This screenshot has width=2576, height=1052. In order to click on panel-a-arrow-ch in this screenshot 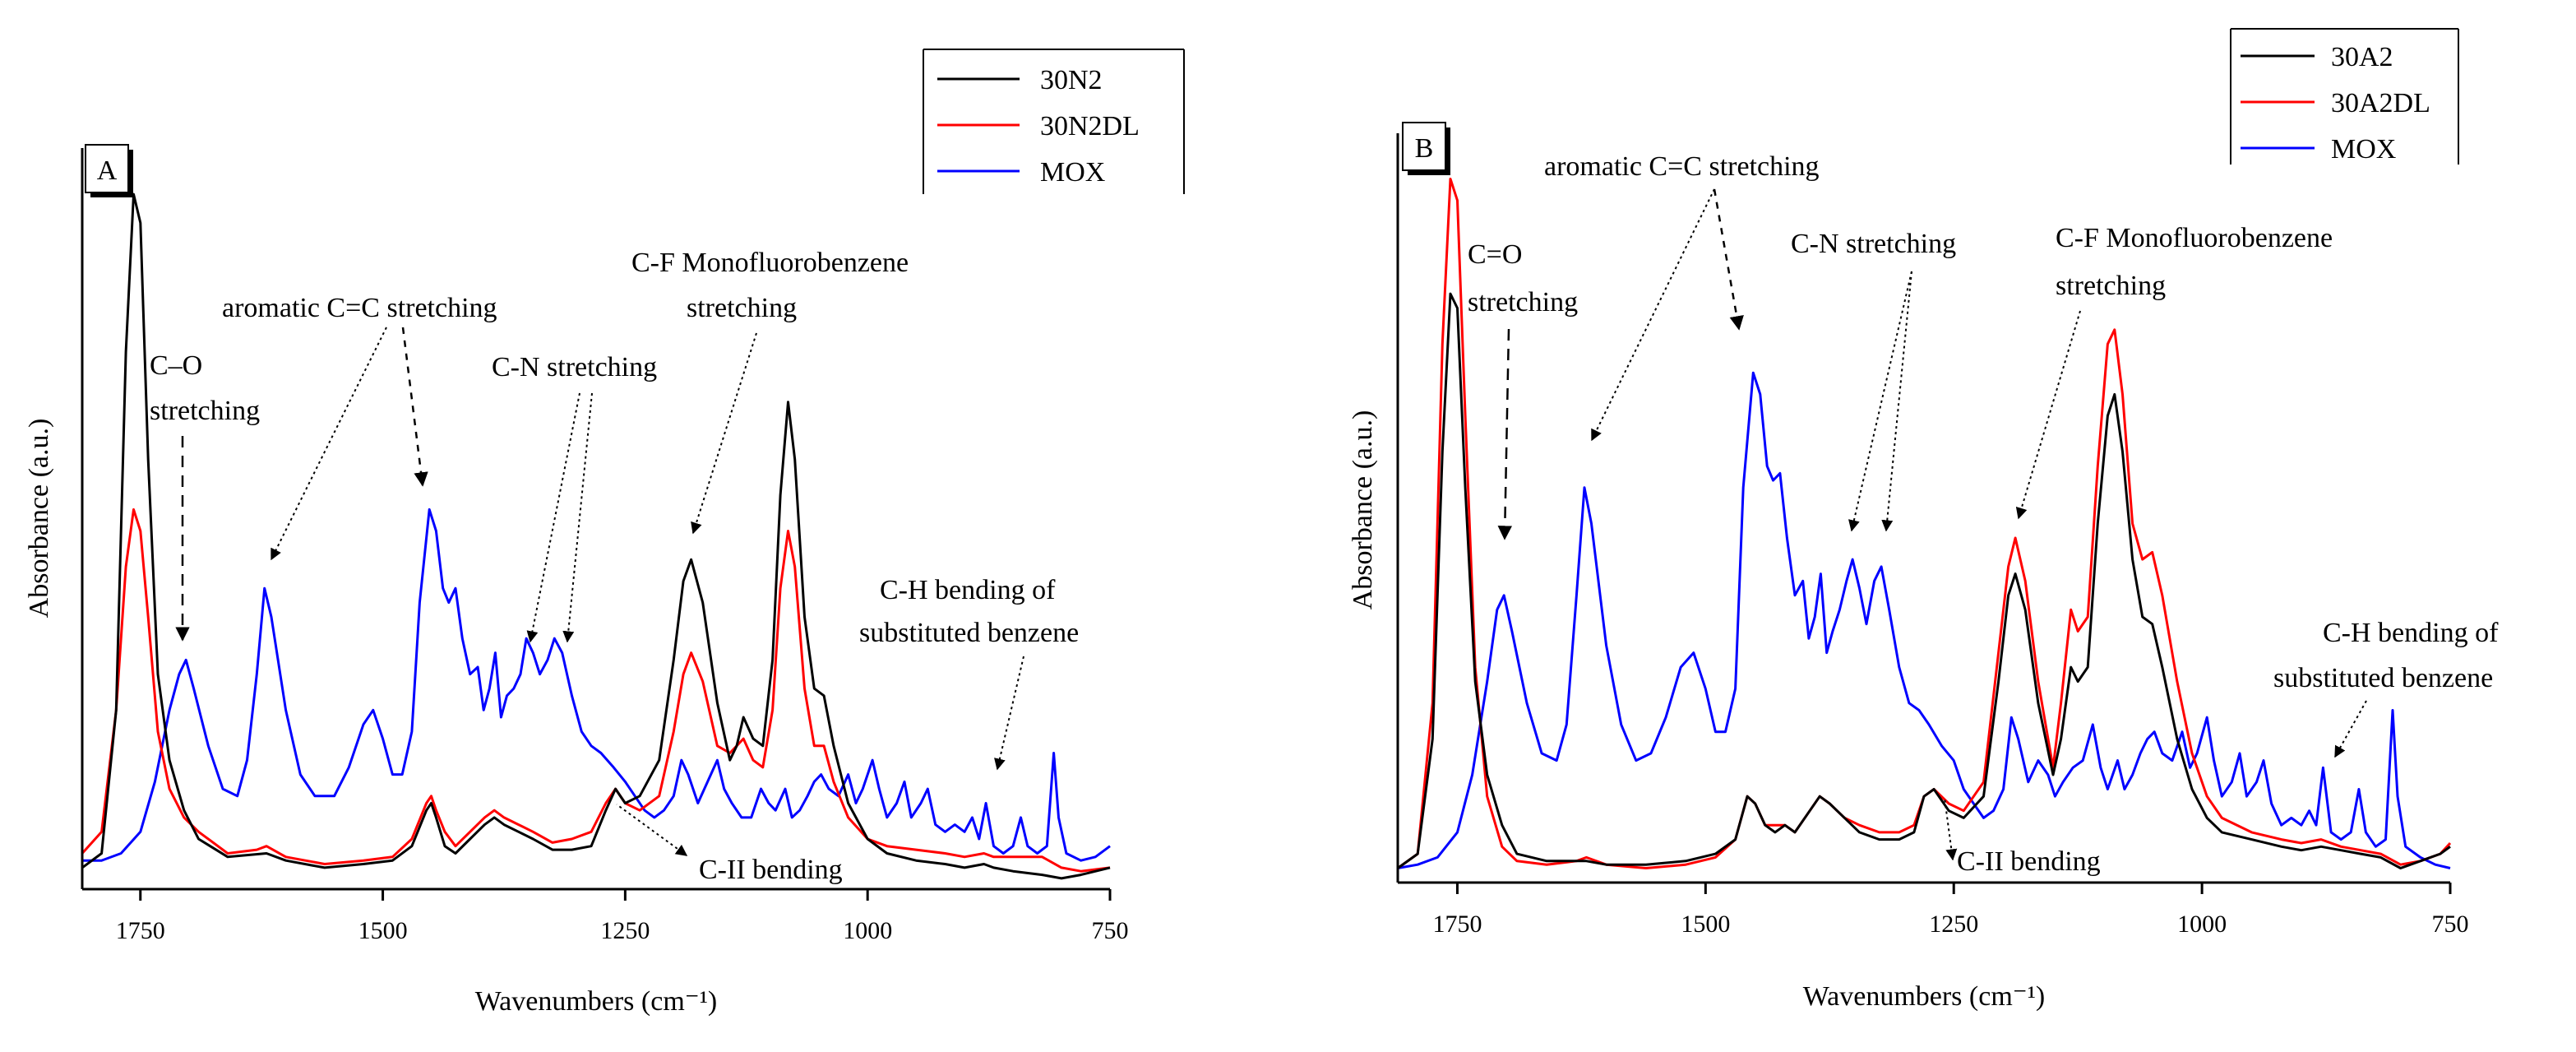, I will do `click(1009, 713)`.